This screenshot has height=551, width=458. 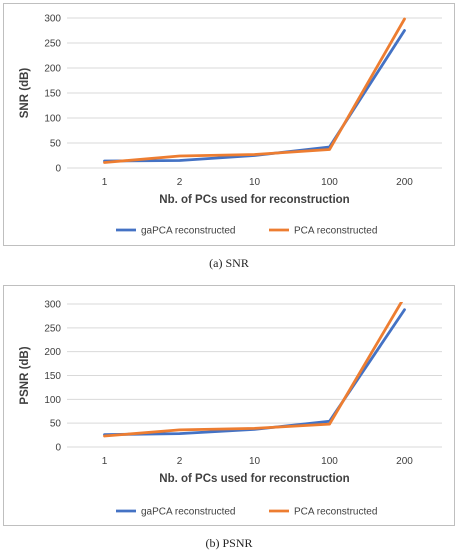 I want to click on y-axis-title: PSNR (dB), so click(x=25, y=375).